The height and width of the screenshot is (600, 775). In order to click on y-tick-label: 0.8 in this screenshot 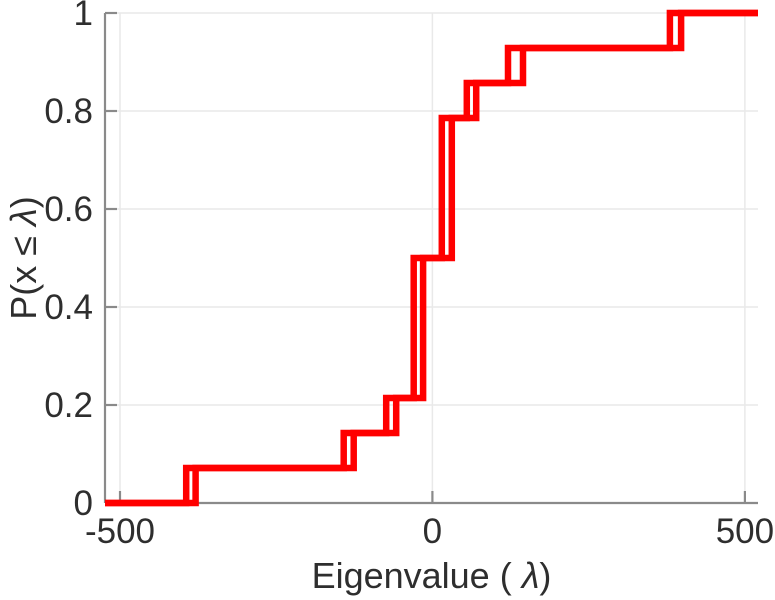, I will do `click(68, 111)`.